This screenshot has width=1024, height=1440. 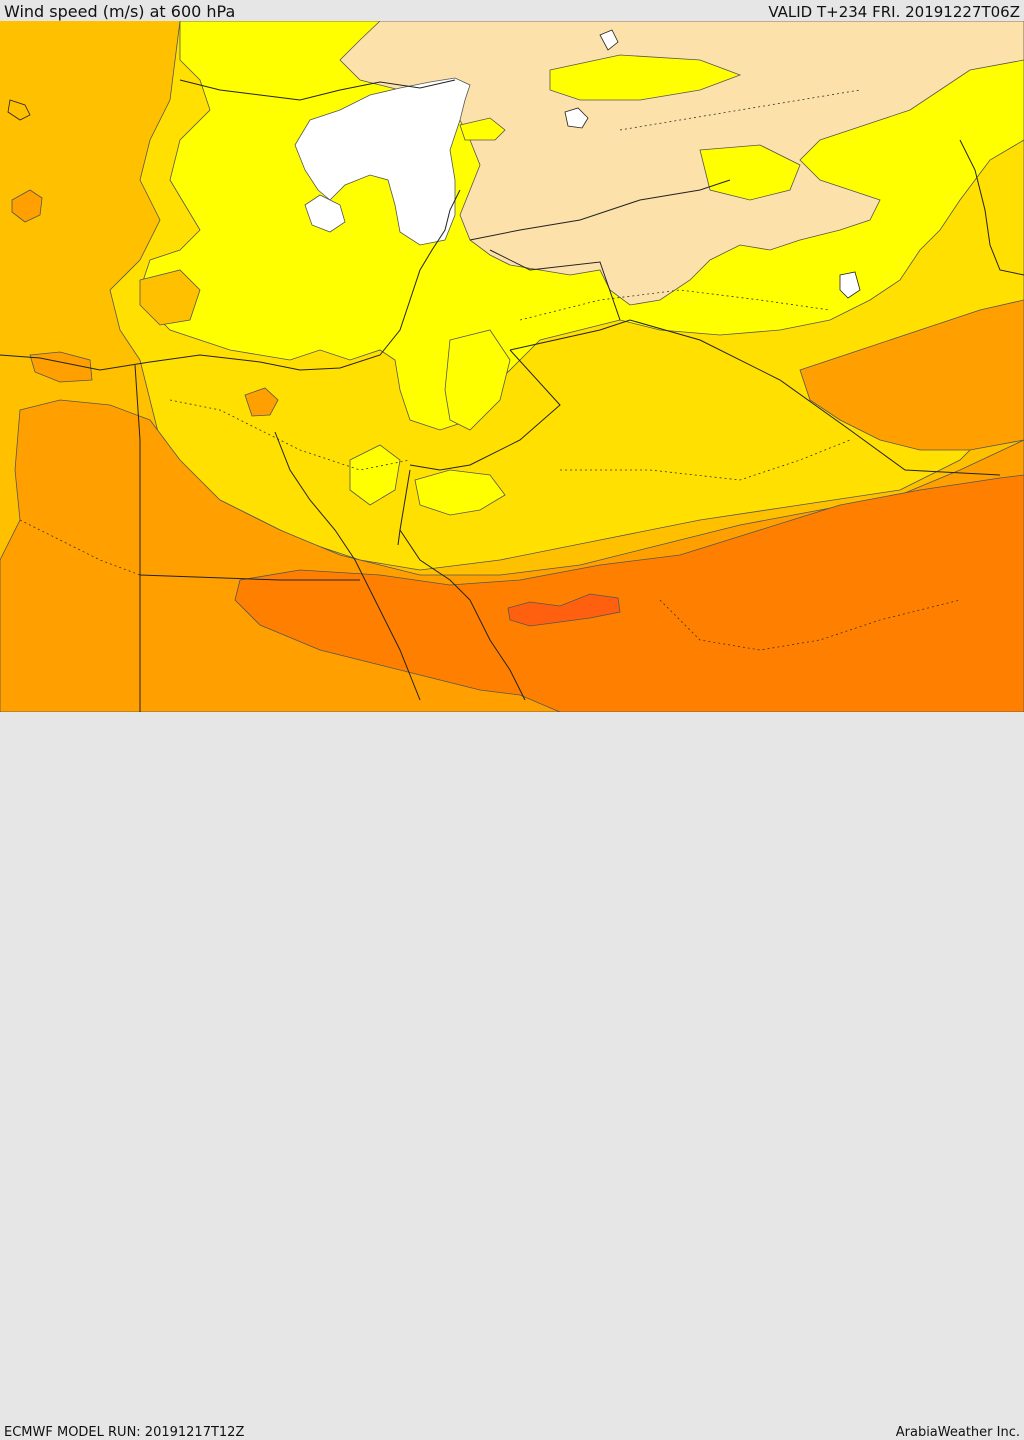 What do you see at coordinates (170, 297) in the screenshot?
I see `amber-blob-west` at bounding box center [170, 297].